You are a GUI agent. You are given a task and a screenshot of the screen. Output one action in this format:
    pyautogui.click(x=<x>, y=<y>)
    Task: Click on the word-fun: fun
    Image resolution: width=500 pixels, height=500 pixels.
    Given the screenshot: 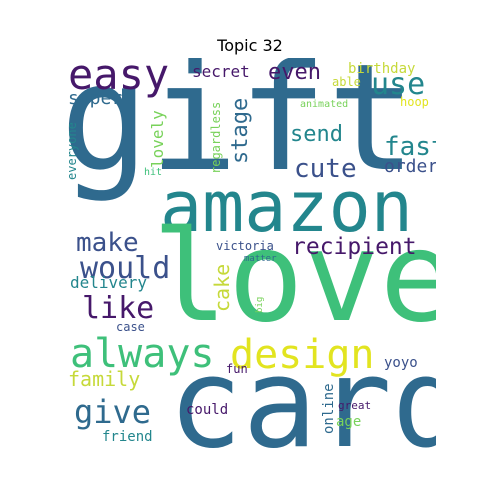 What is the action you would take?
    pyautogui.click(x=237, y=369)
    